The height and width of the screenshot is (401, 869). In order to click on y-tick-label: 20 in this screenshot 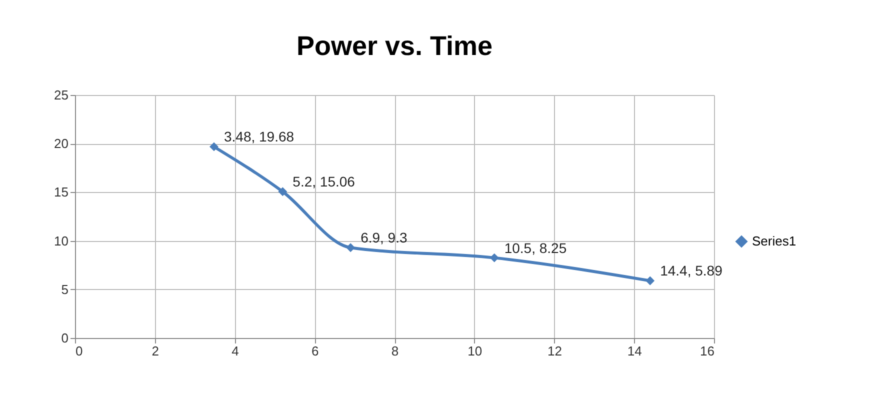, I will do `click(61, 144)`.